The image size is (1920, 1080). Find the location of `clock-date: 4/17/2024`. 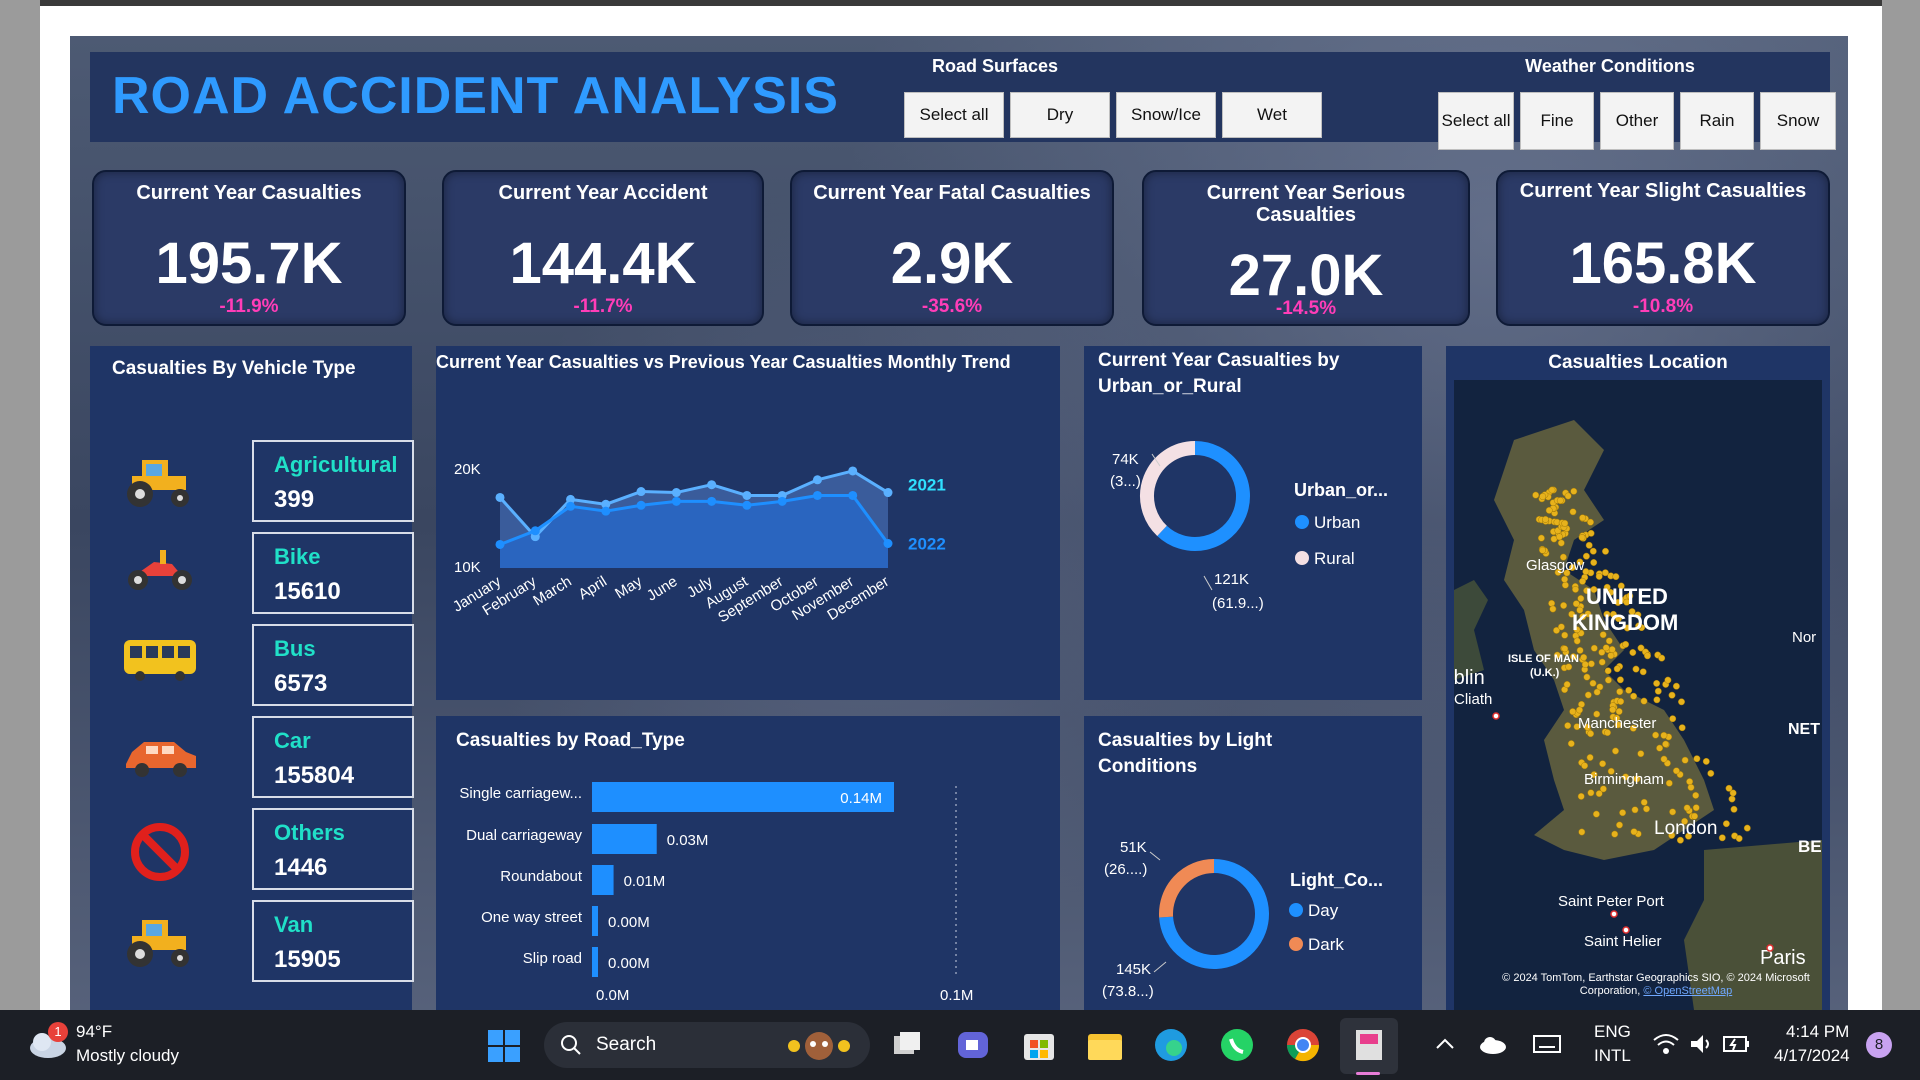

clock-date: 4/17/2024 is located at coordinates (1812, 1055).